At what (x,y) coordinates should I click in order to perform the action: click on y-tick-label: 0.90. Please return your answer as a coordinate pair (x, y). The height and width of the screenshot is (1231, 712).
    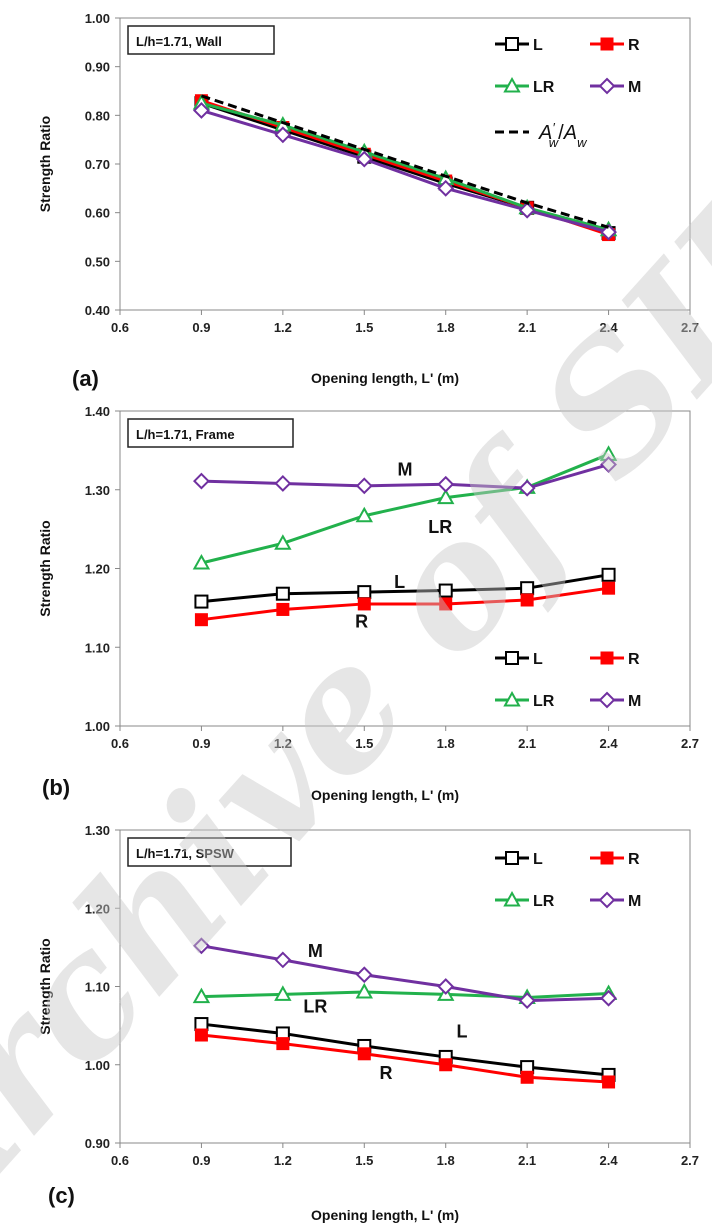
    Looking at the image, I should click on (97, 1143).